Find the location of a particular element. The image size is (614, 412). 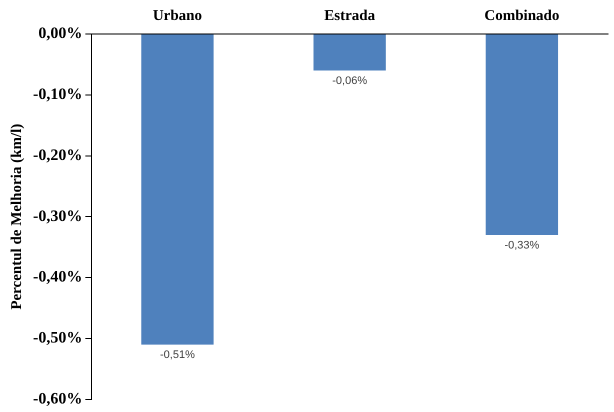

y-tick-label: -0,40% is located at coordinates (57, 277).